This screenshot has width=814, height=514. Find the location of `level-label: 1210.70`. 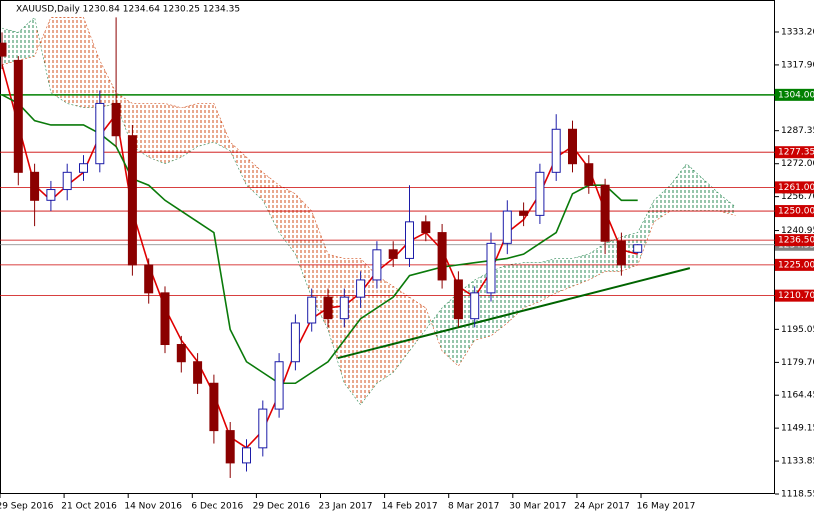

level-label: 1210.70 is located at coordinates (796, 296).